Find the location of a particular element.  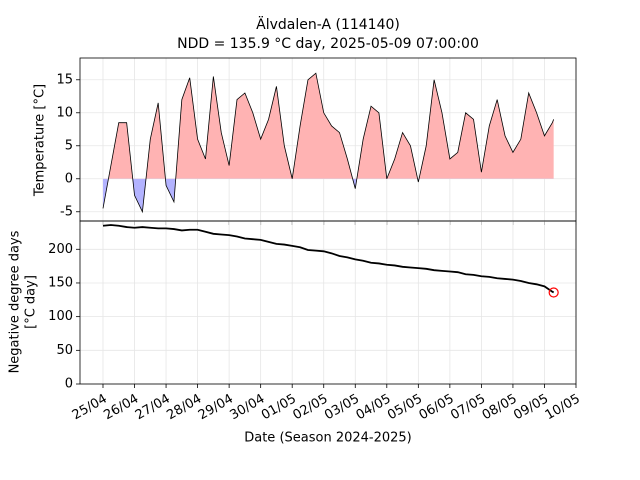

y-tick-label: 200 is located at coordinates (60, 249).